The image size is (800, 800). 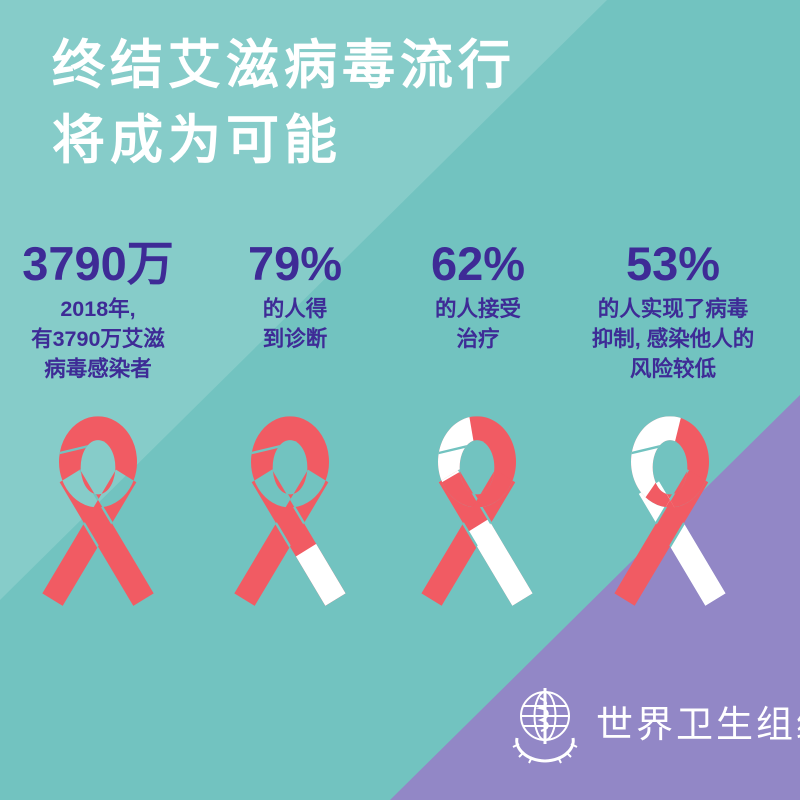 What do you see at coordinates (478, 324) in the screenshot?
I see `stat-caption: 的人接受 治疗` at bounding box center [478, 324].